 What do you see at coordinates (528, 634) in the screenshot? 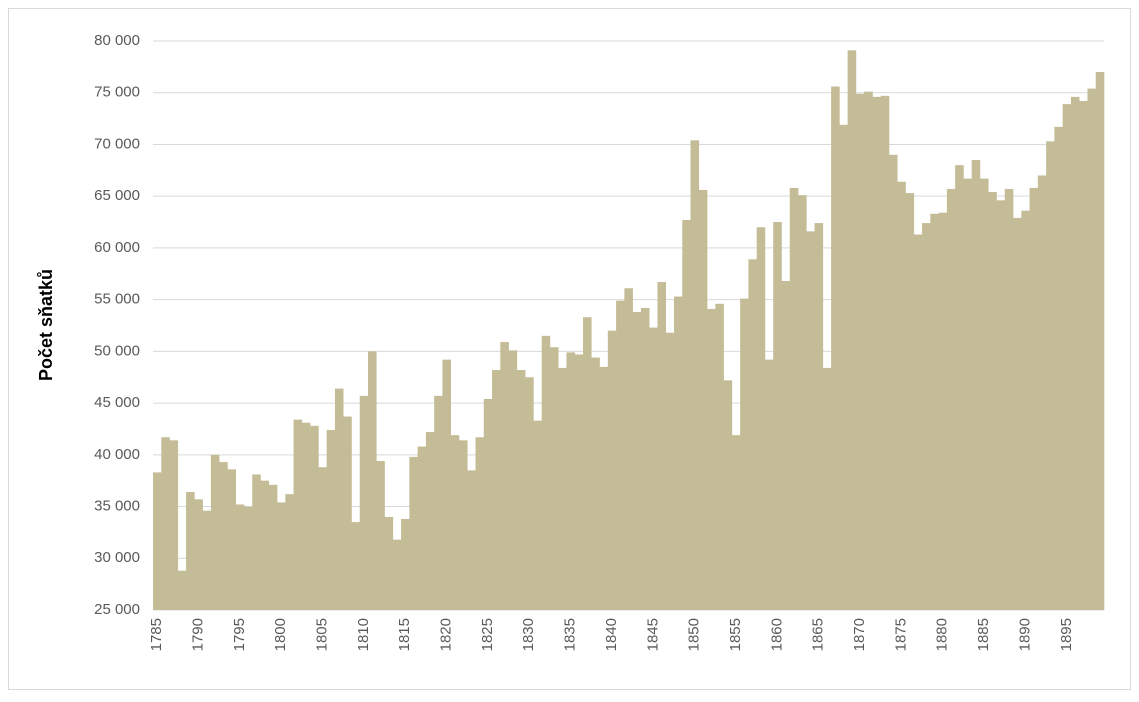
I see `x-tick-label: 1830` at bounding box center [528, 634].